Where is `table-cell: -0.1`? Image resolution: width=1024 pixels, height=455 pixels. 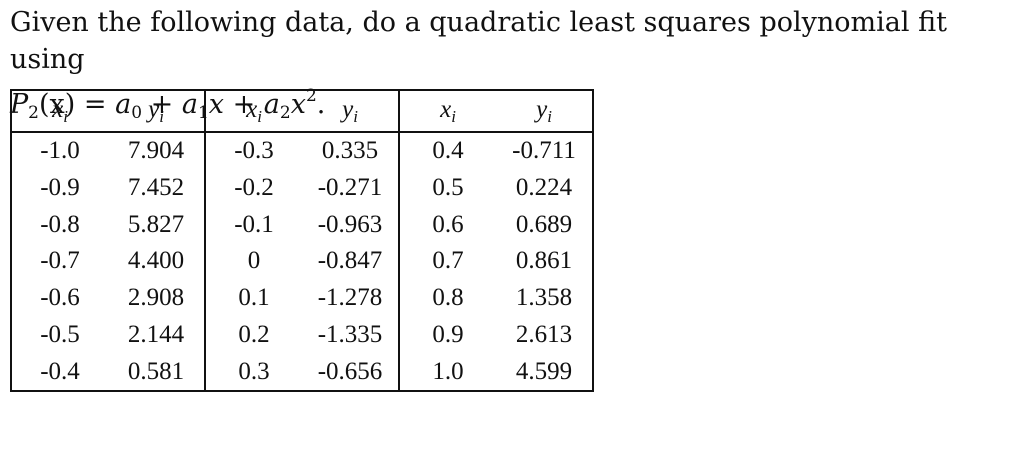 table-cell: -0.1 is located at coordinates (254, 224).